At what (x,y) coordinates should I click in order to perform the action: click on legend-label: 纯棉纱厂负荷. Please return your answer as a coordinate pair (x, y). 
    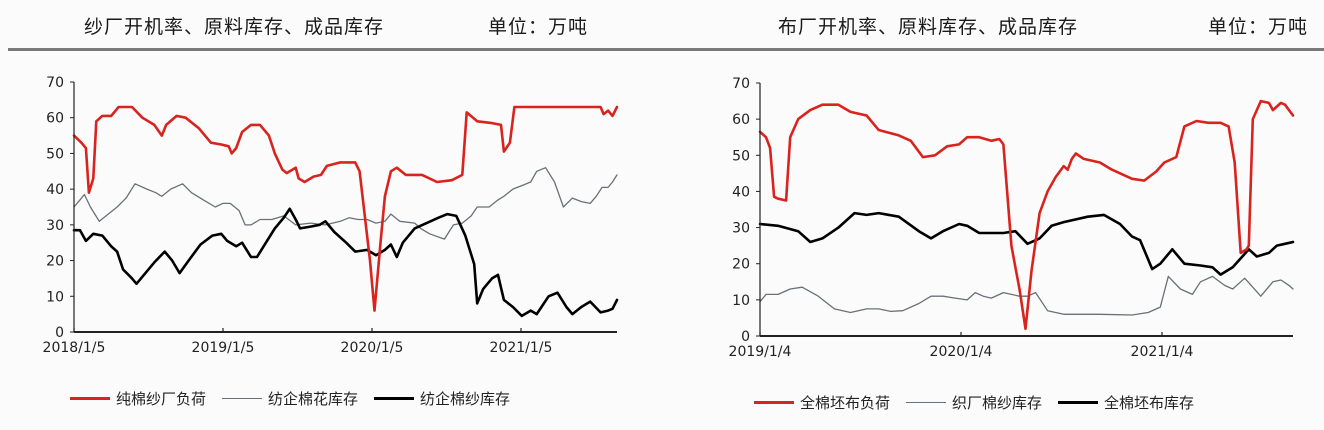
    Looking at the image, I should click on (161, 399).